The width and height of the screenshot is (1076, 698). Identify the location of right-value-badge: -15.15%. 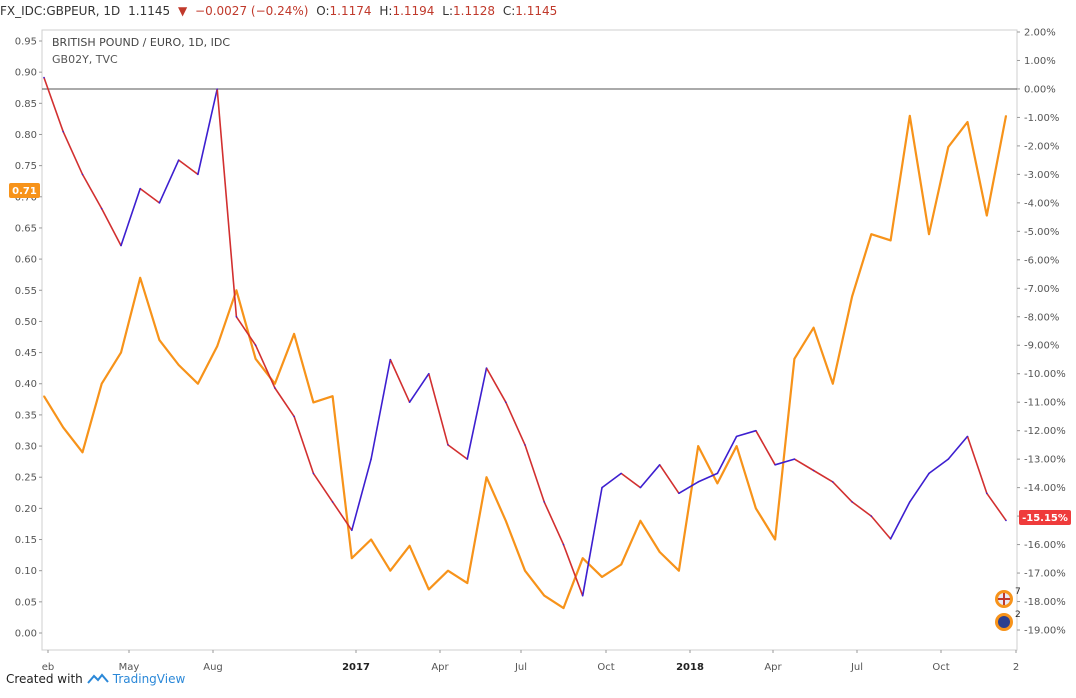
(1045, 517).